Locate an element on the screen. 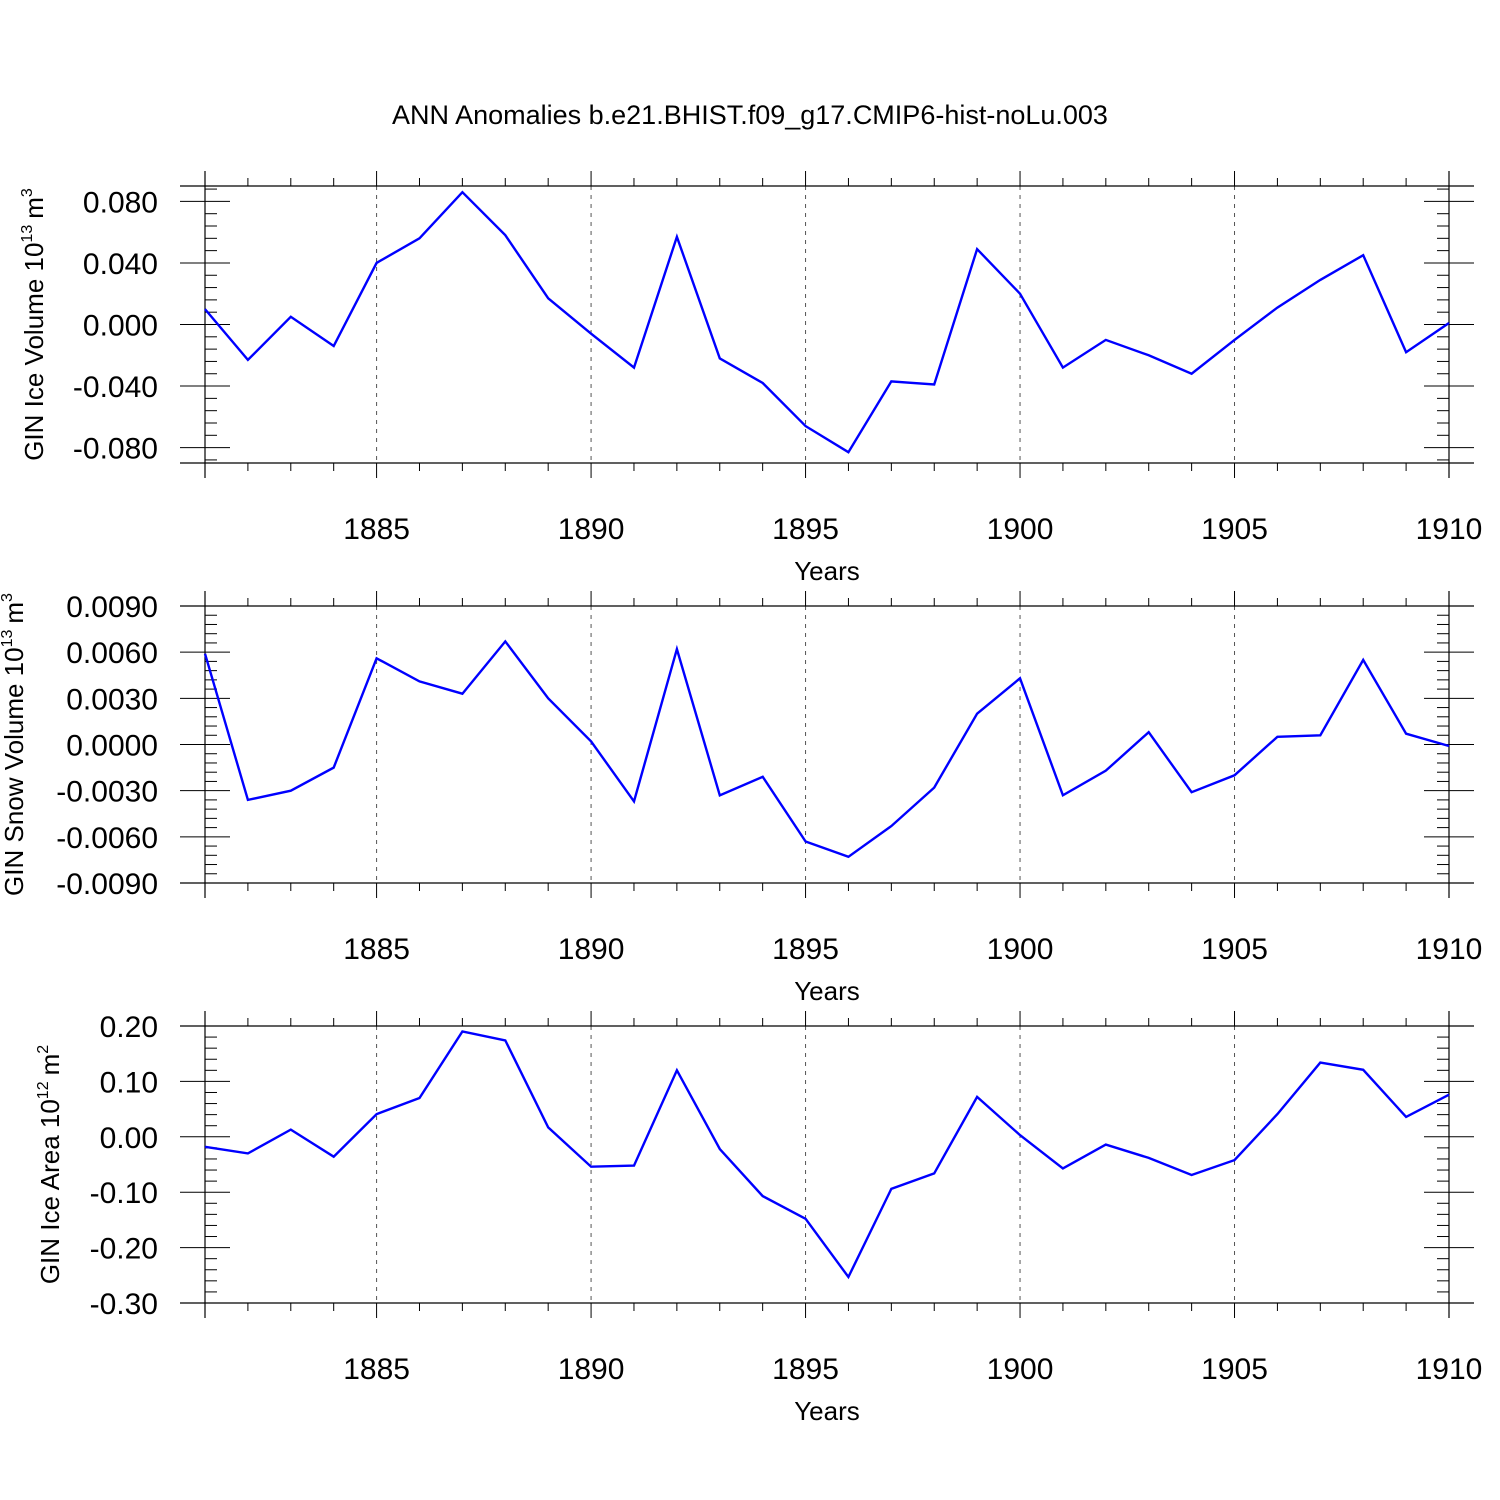 This screenshot has width=1500, height=1500. y-tick-label: -0.0090 is located at coordinates (107, 884).